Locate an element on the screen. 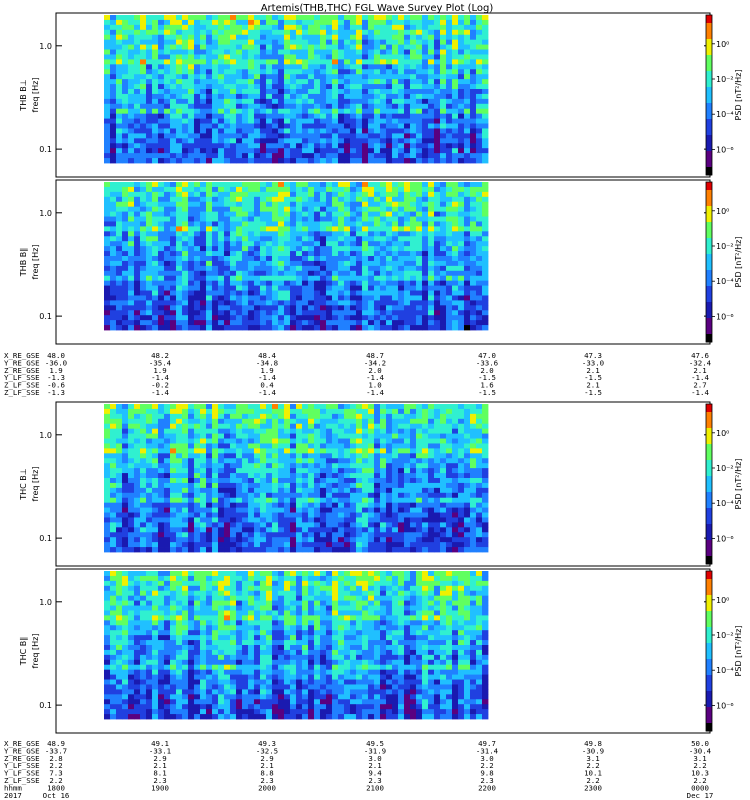  colorbar-tick-label: 10⁰ is located at coordinates (722, 211).